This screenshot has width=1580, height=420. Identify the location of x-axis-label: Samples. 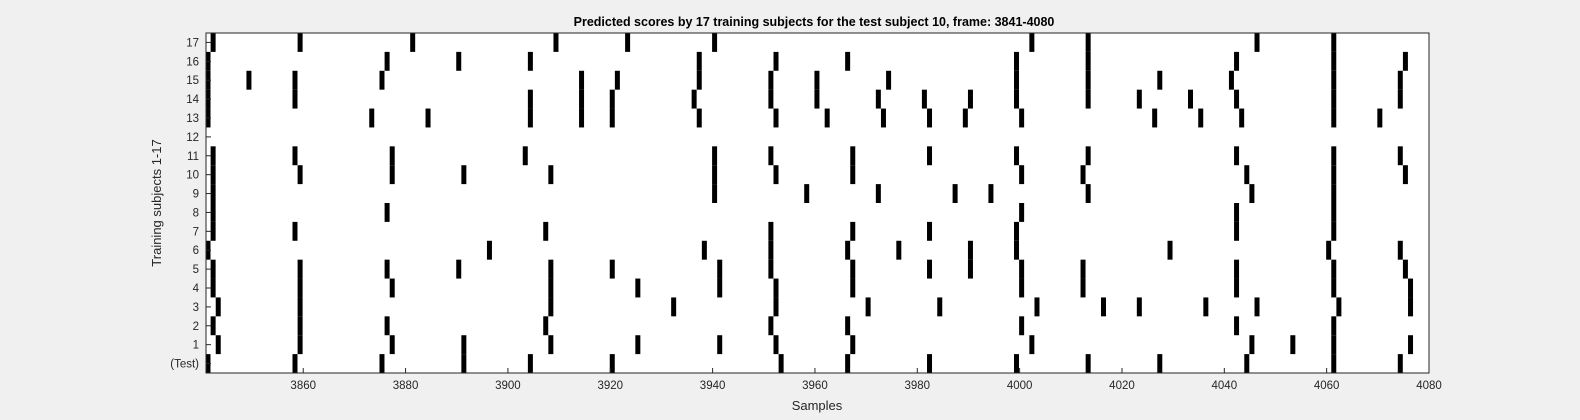
(817, 405).